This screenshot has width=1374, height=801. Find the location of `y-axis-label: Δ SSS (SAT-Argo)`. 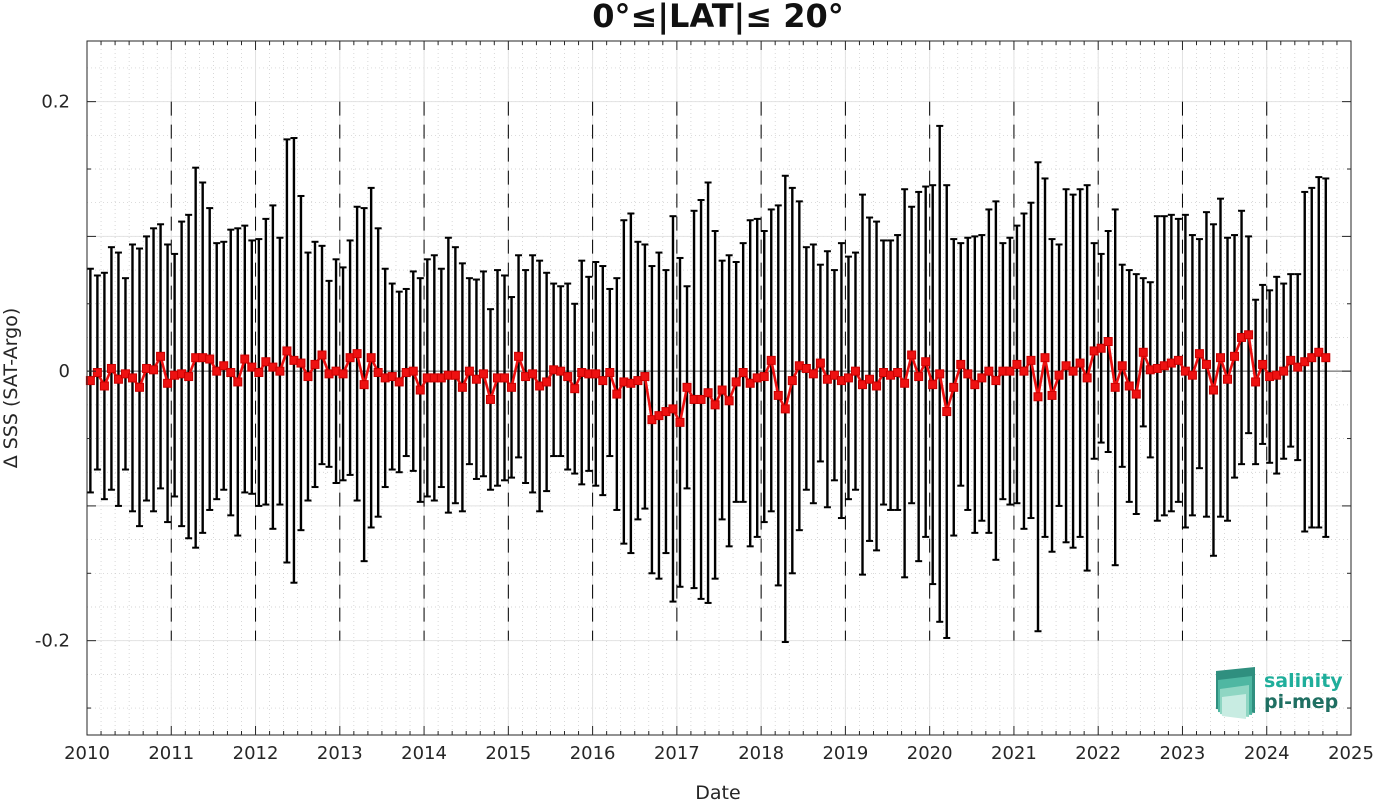

y-axis-label: Δ SSS (SAT-Argo) is located at coordinates (11, 388).